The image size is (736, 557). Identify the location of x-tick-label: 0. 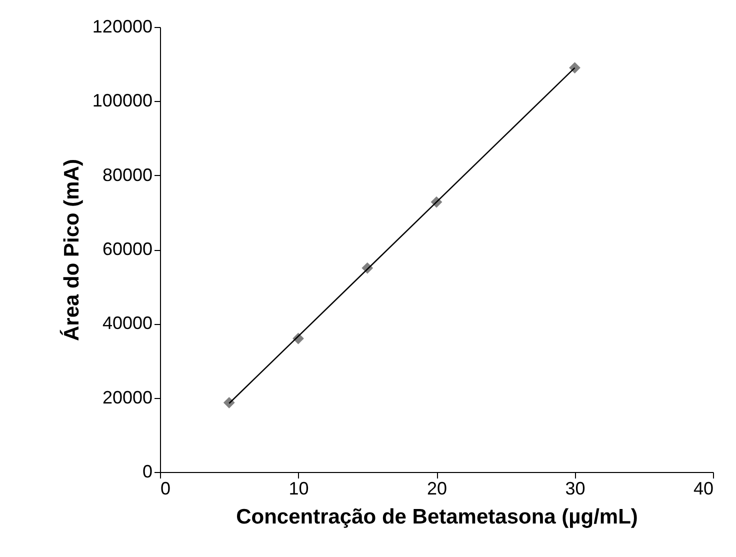
(165, 488).